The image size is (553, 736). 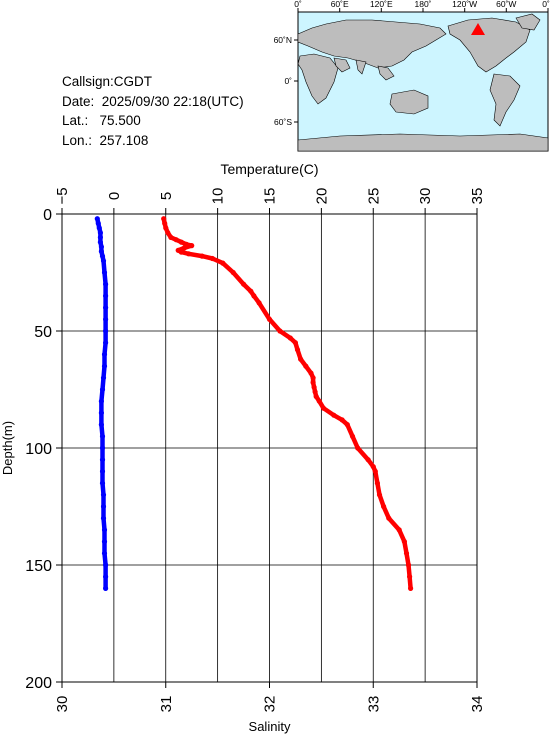 I want to click on map-lat-label: 60˚N, so click(x=283, y=40).